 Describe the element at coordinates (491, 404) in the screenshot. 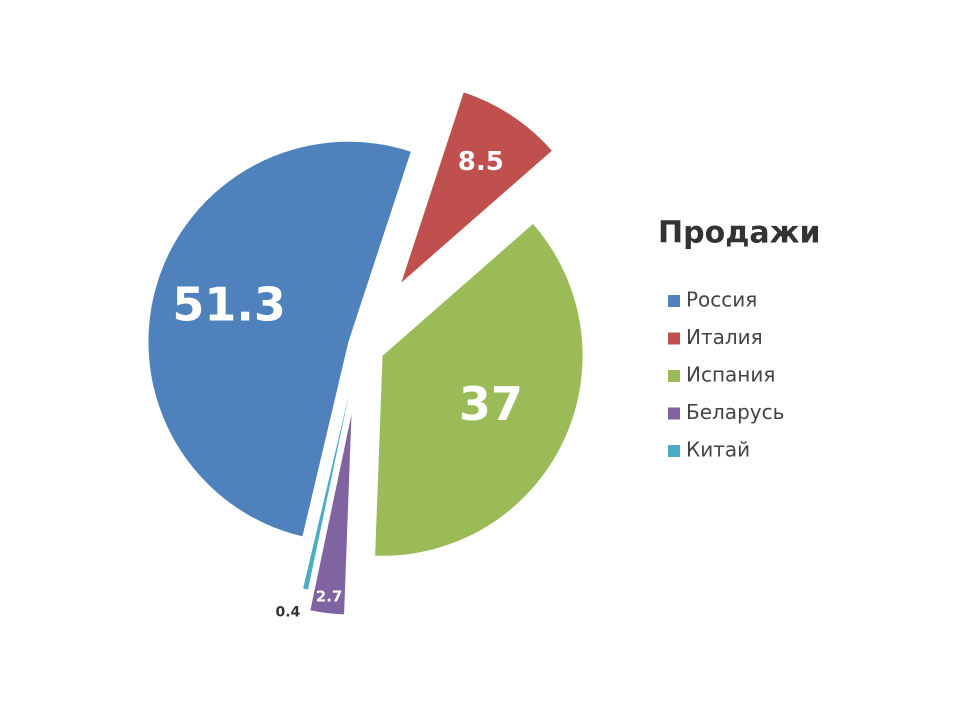

I see `data-label: 37` at that location.